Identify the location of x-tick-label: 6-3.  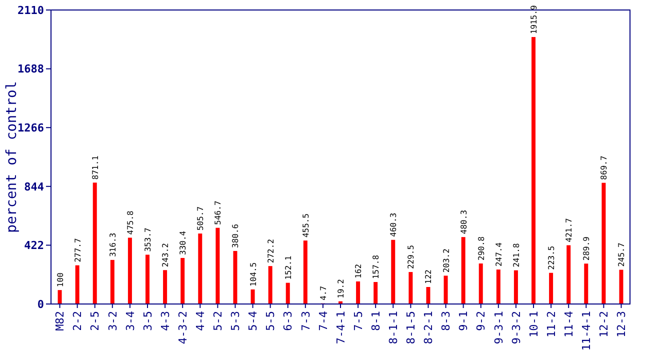
(288, 321).